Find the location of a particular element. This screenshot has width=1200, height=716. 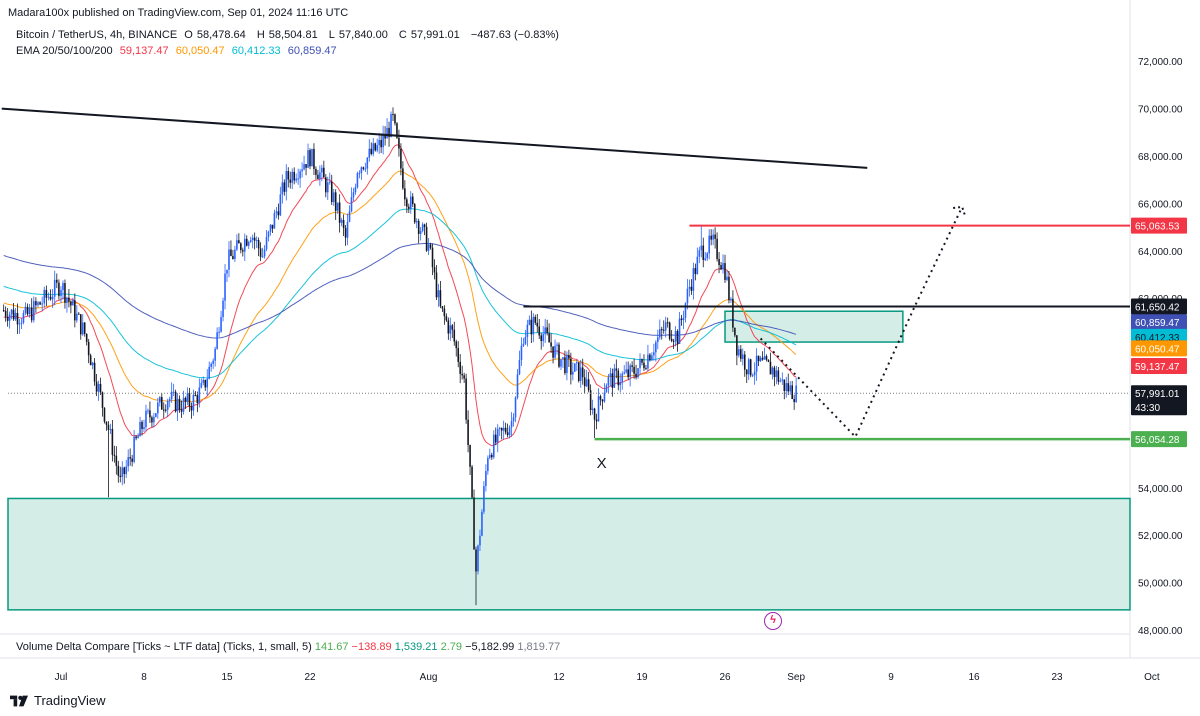

ema-200-line is located at coordinates (400, 290).